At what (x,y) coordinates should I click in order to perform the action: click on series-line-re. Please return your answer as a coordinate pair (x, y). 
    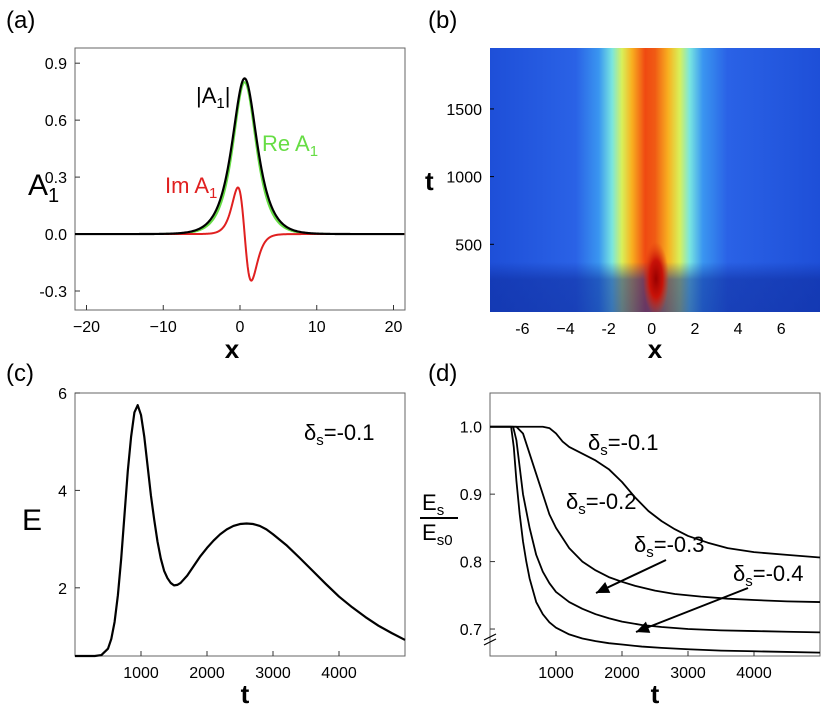
    Looking at the image, I should click on (239, 158).